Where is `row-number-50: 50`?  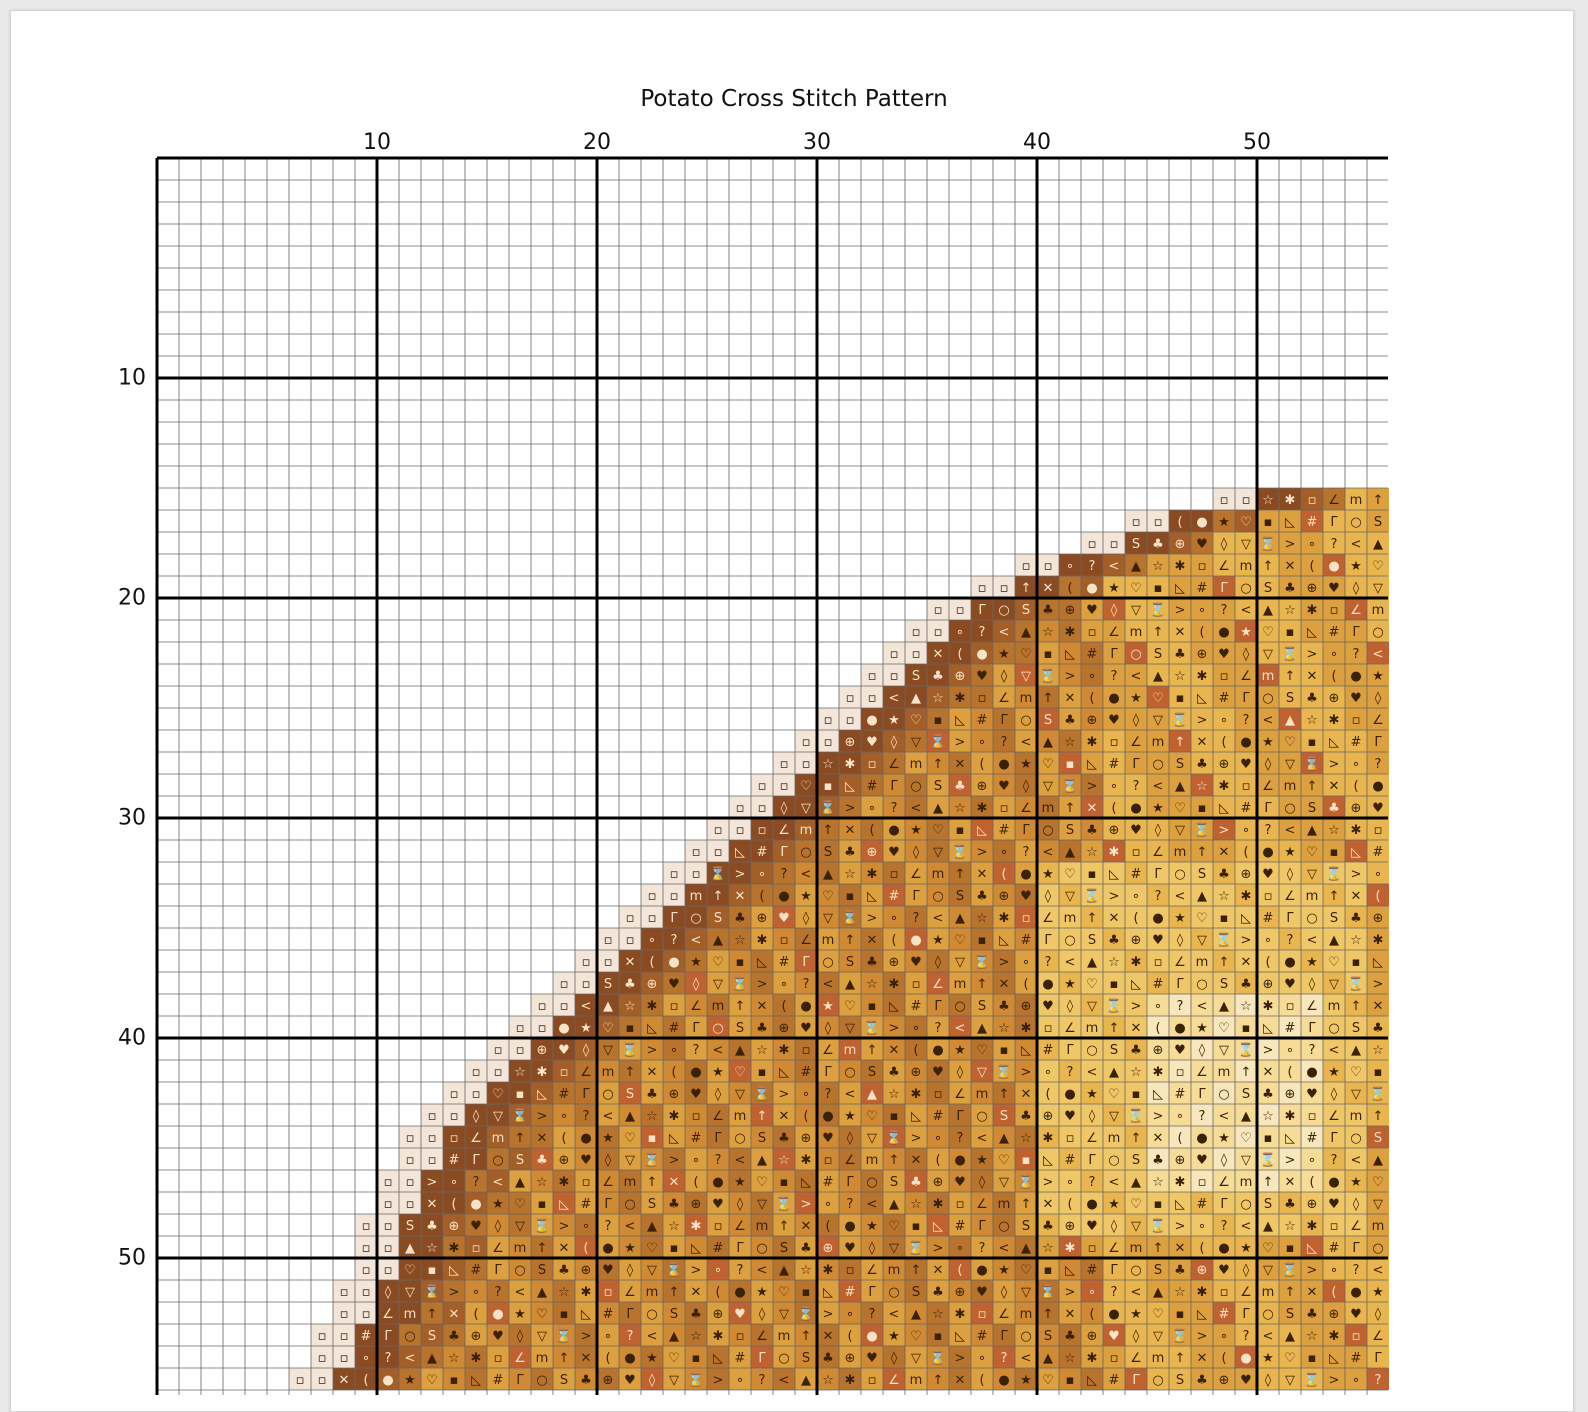
row-number-50: 50 is located at coordinates (132, 1258).